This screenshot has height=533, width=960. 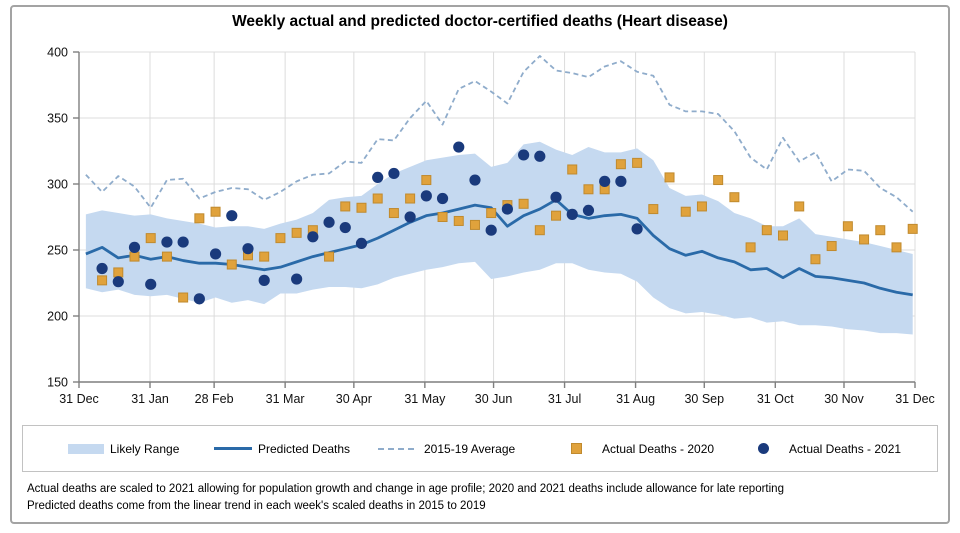 I want to click on legend-item-actual-2020: Actual Deaths - 2020, so click(x=635, y=448).